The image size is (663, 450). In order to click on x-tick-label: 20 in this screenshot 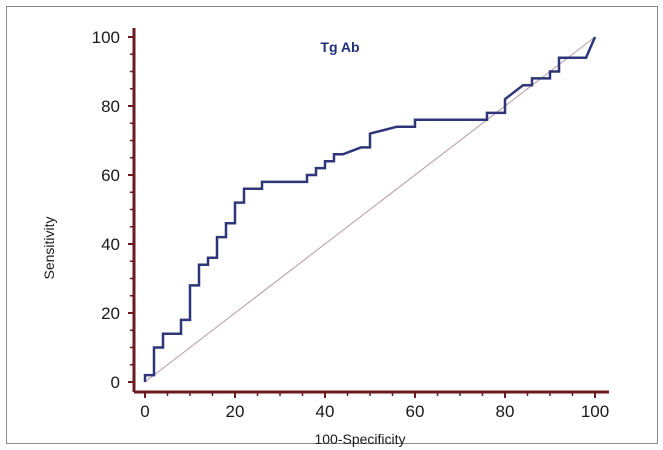, I will do `click(235, 411)`.